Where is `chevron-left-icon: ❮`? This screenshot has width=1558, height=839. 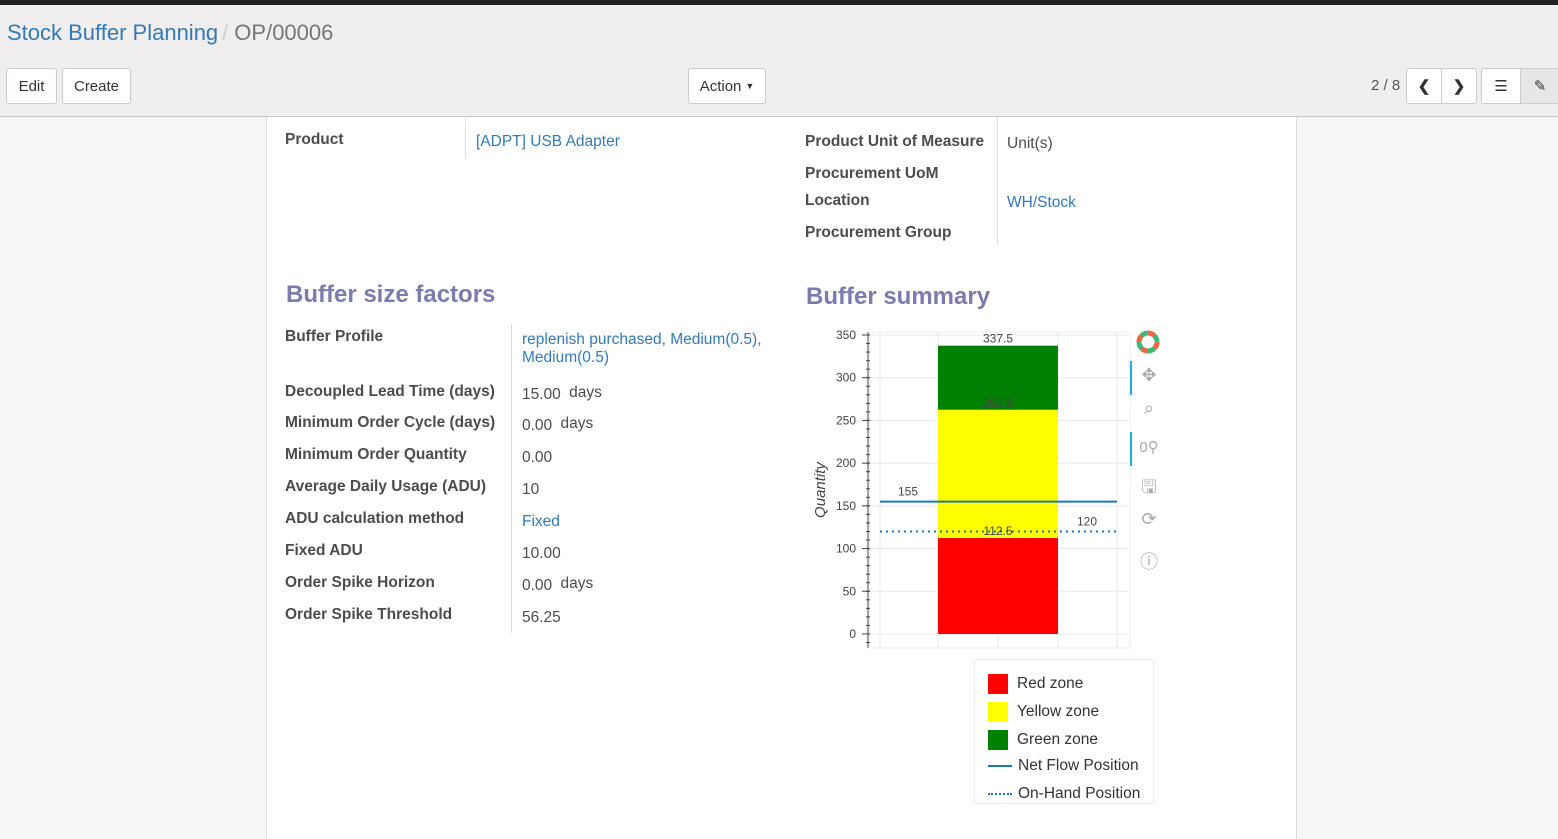
chevron-left-icon: ❮ is located at coordinates (1424, 86).